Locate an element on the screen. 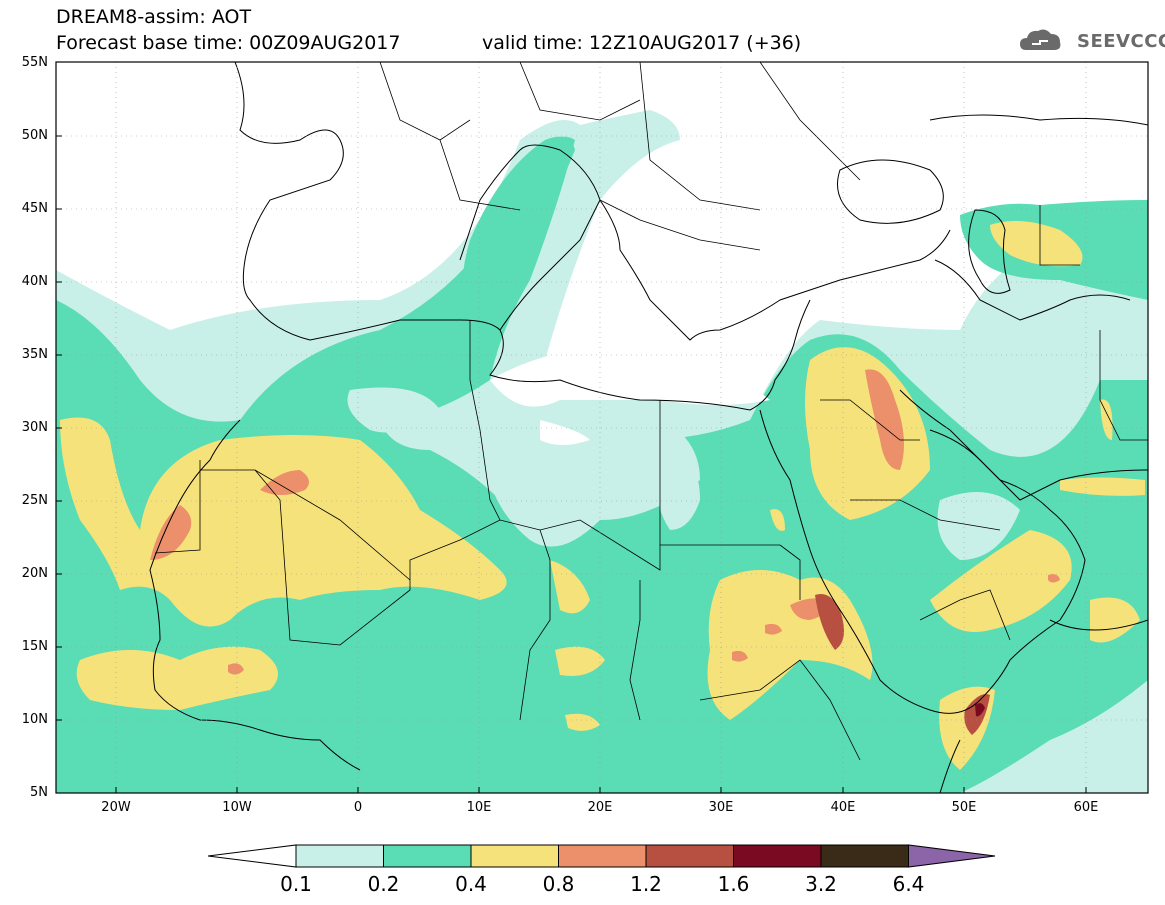 This screenshot has width=1165, height=905. lat-label: 20N is located at coordinates (34, 573).